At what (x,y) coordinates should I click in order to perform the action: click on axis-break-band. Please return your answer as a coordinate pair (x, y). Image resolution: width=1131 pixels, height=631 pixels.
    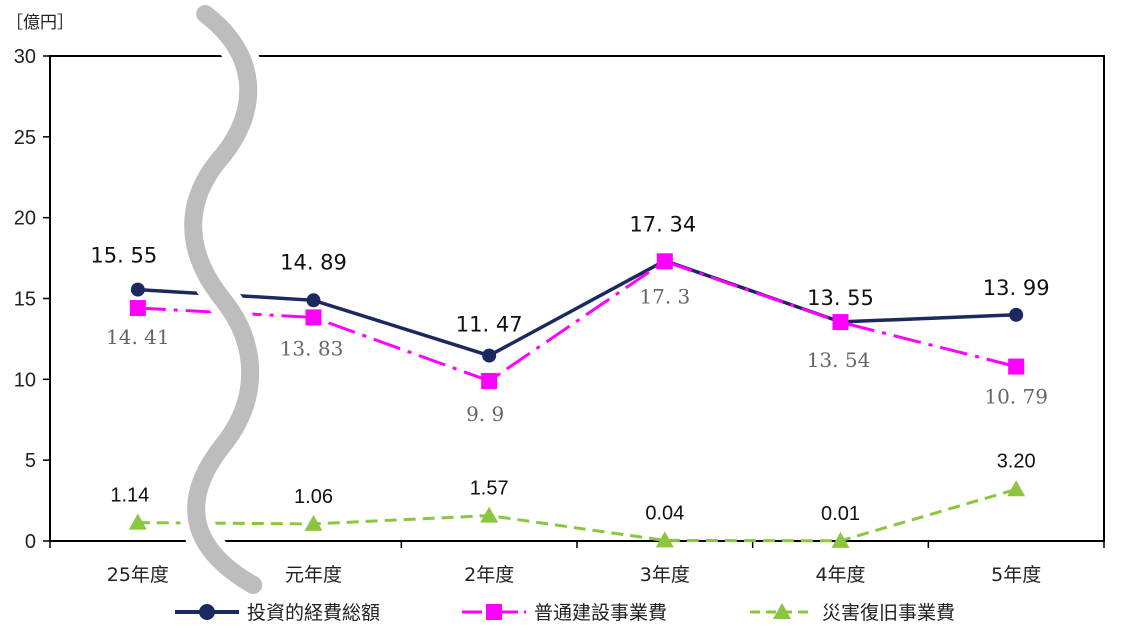
    Looking at the image, I should click on (223, 299).